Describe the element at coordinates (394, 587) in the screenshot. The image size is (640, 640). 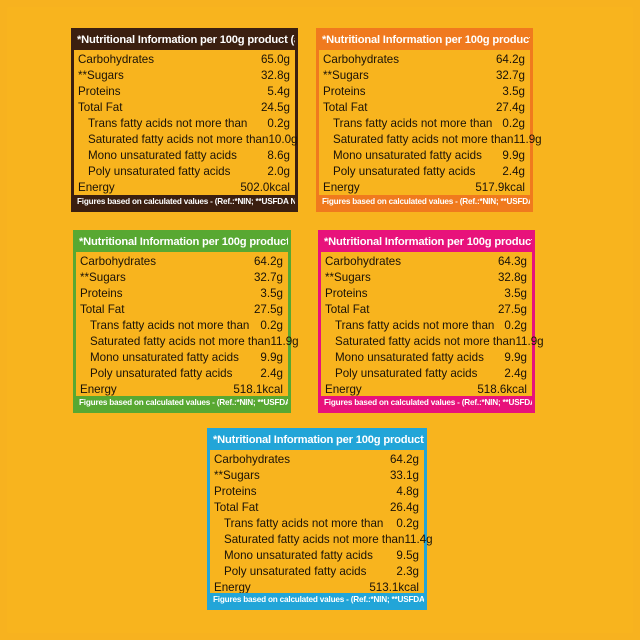
I see `nutrient-value: 513.1kcal` at that location.